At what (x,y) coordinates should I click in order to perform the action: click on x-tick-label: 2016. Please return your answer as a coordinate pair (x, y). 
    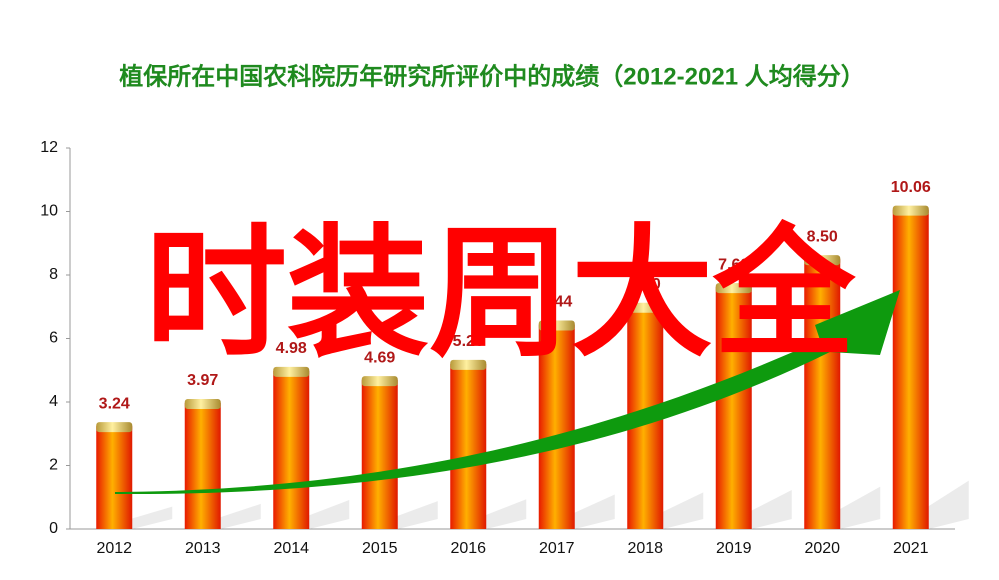
    Looking at the image, I should click on (468, 548).